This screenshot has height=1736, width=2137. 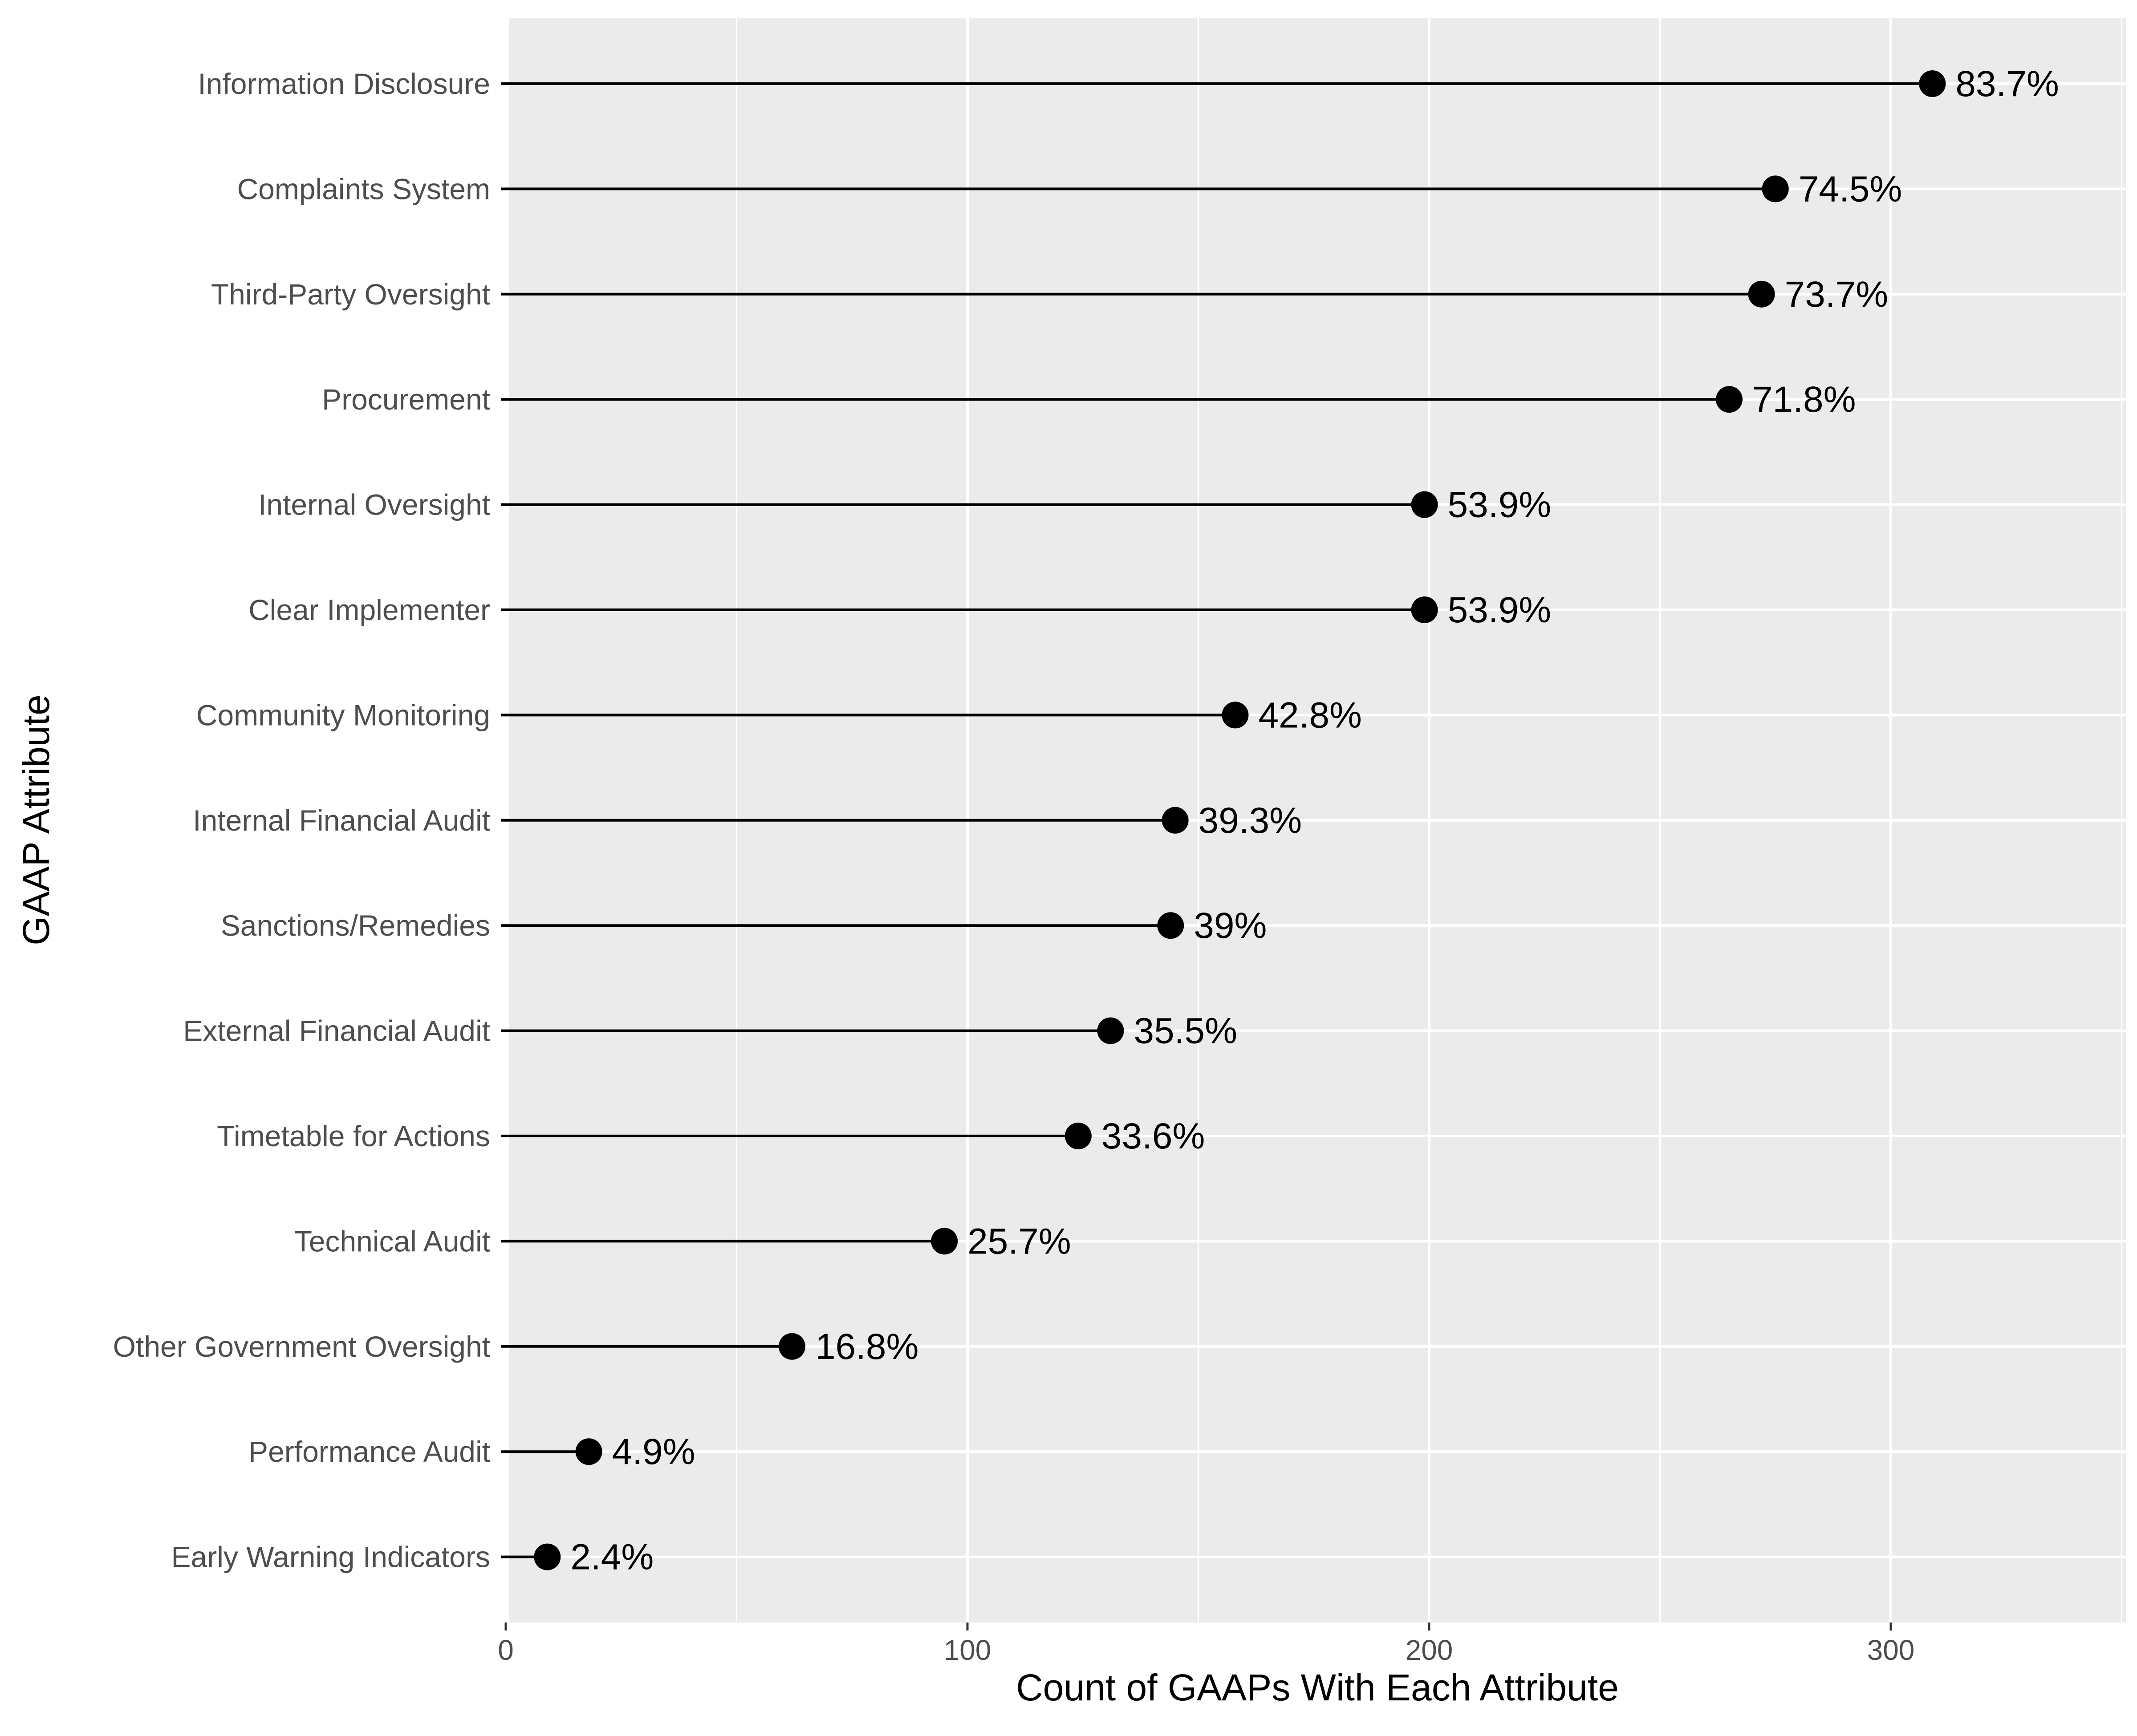 What do you see at coordinates (1837, 294) in the screenshot?
I see `data-label: 73.7%` at bounding box center [1837, 294].